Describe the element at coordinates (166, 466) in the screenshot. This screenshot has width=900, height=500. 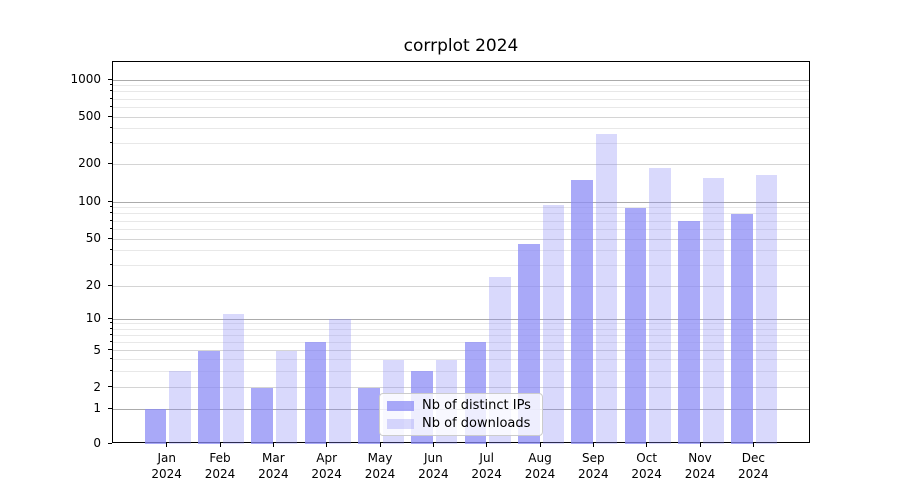
I see `x-tick-label: Jan 2024` at that location.